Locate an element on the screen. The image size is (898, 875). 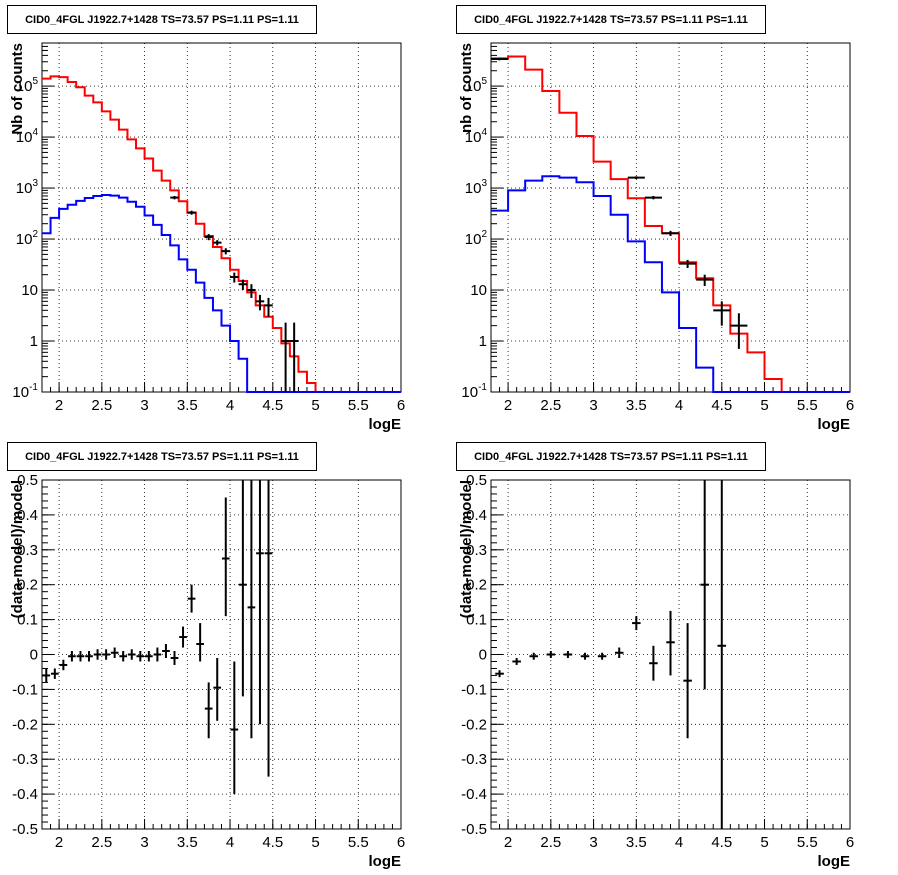
x-axis-label: logE is located at coordinates (385, 861).